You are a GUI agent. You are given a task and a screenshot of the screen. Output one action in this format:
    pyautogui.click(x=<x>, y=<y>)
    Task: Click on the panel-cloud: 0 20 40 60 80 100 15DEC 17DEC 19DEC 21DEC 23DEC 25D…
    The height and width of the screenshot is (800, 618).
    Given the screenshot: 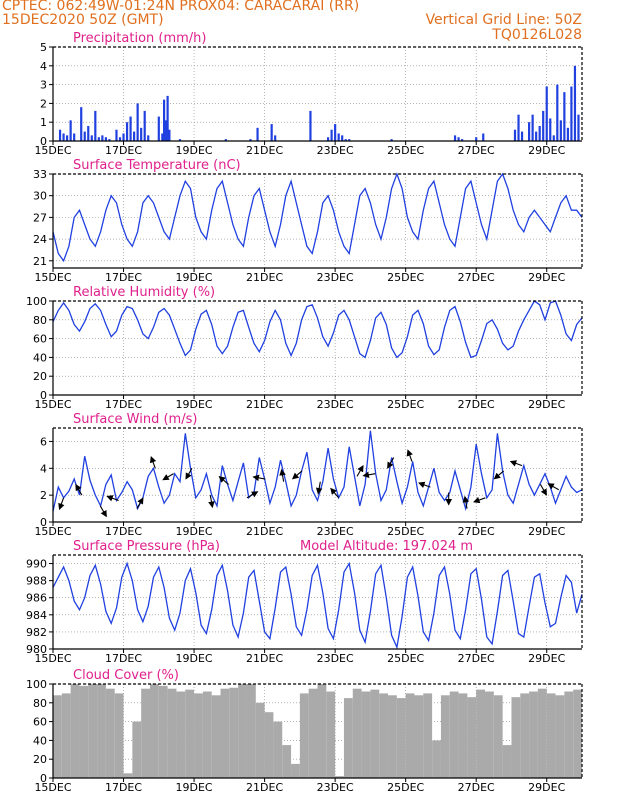 What is the action you would take?
    pyautogui.click(x=304, y=731)
    